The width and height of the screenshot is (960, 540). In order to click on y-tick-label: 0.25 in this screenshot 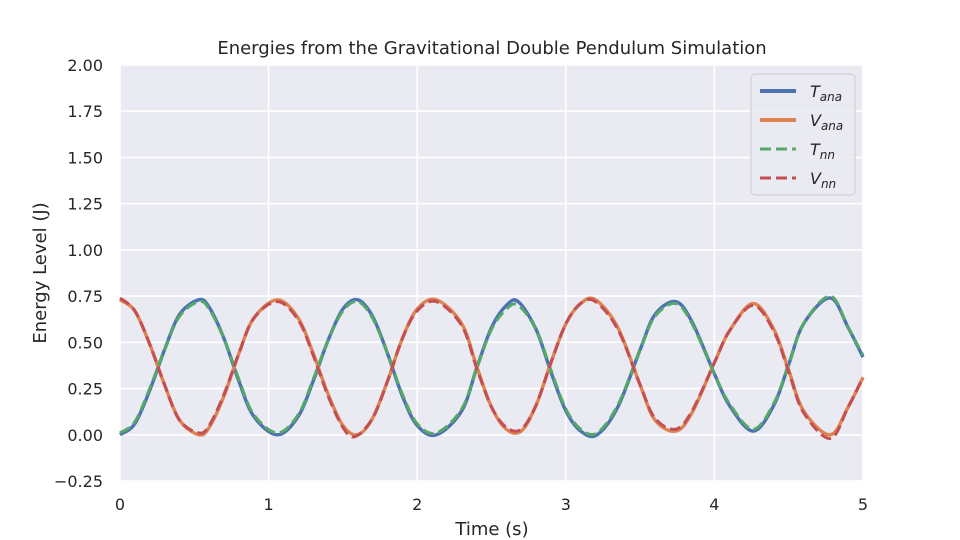, I will do `click(85, 389)`.